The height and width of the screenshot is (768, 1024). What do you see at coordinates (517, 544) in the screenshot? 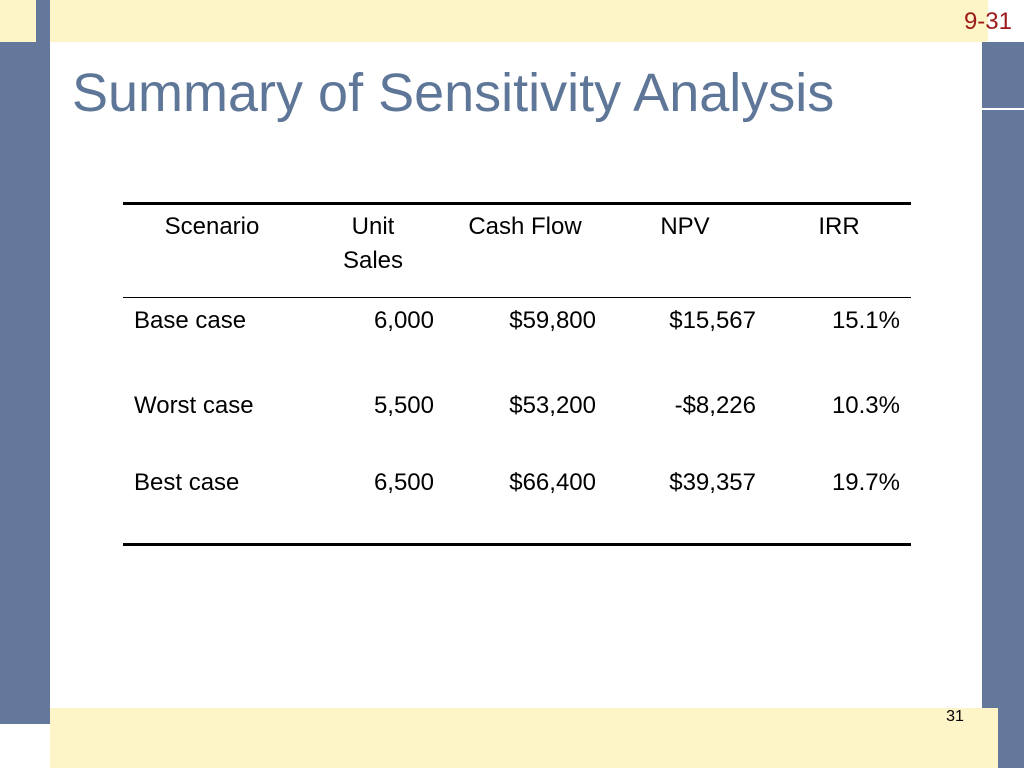
I see `table-bottom-rule` at bounding box center [517, 544].